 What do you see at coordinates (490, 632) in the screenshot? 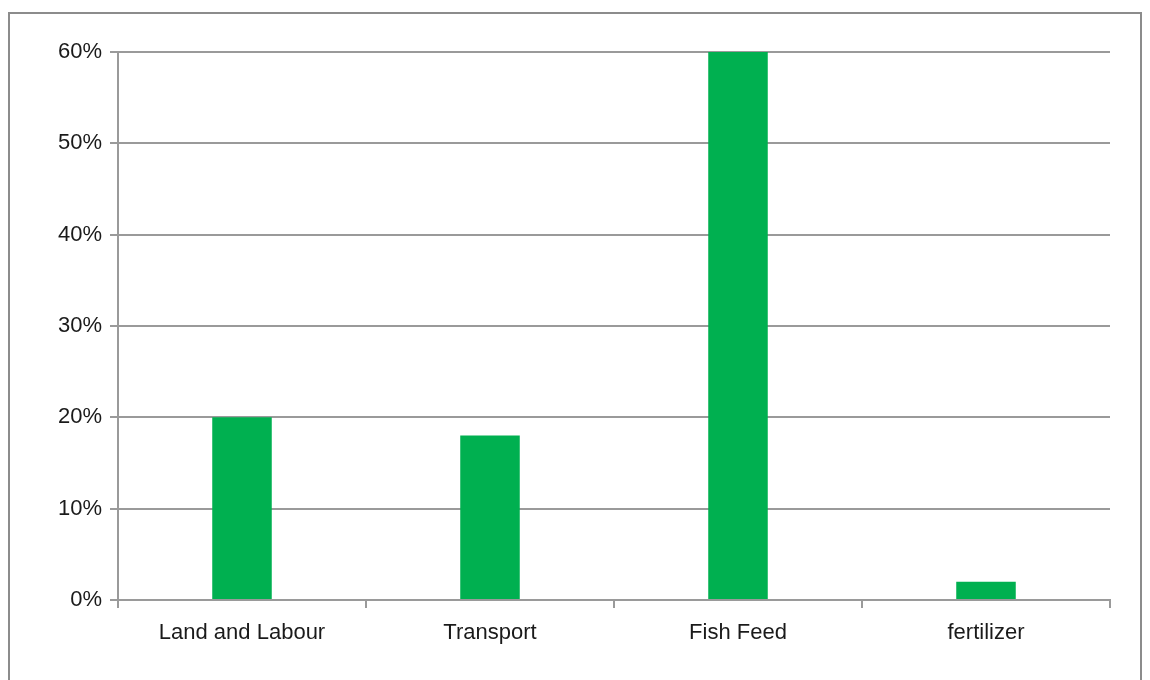
I see `x-tick-label: Transport` at bounding box center [490, 632].